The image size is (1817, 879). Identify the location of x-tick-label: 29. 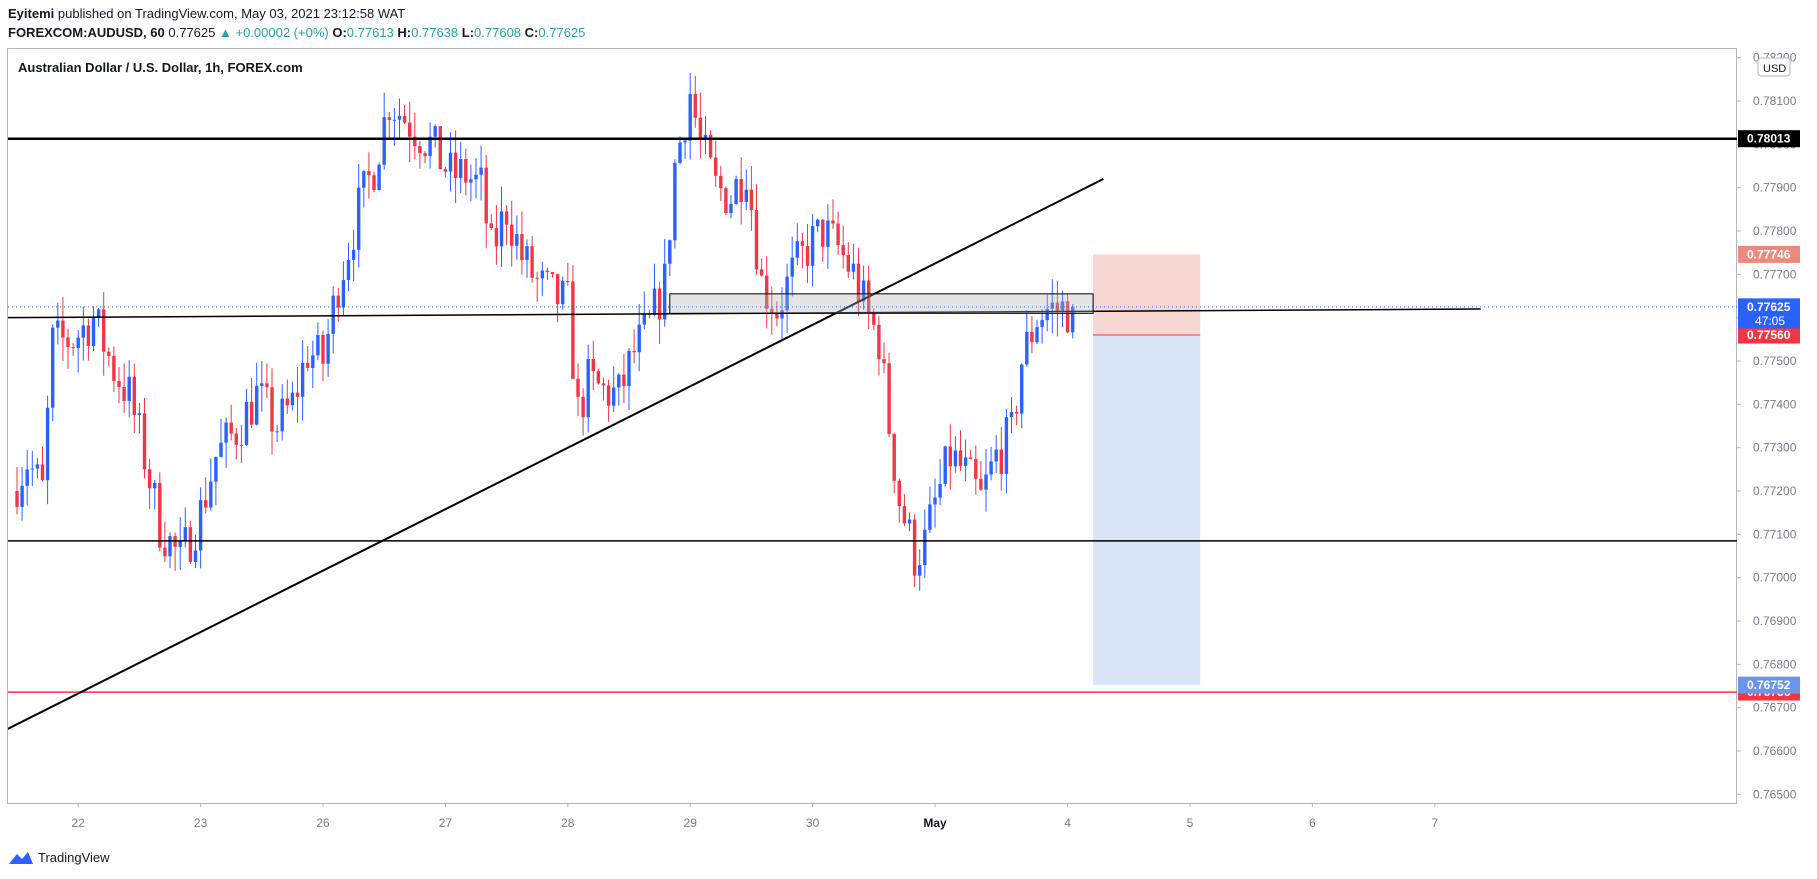
(691, 823).